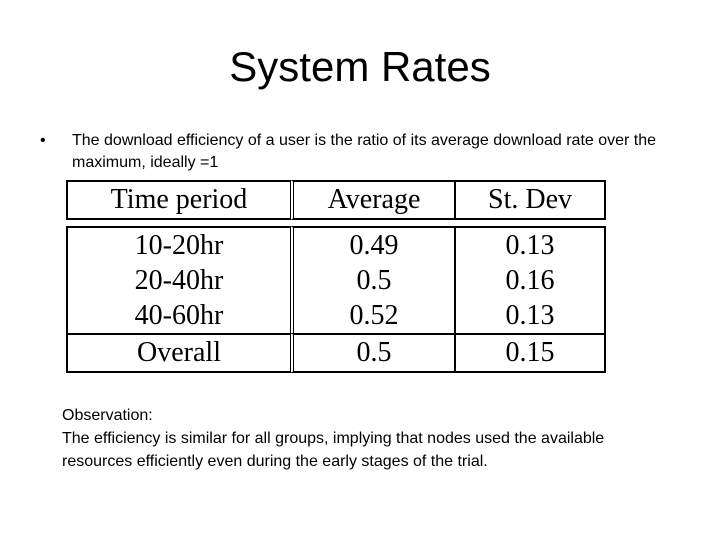 The image size is (720, 540). Describe the element at coordinates (360, 66) in the screenshot. I see `slide-title: System Rates` at that location.